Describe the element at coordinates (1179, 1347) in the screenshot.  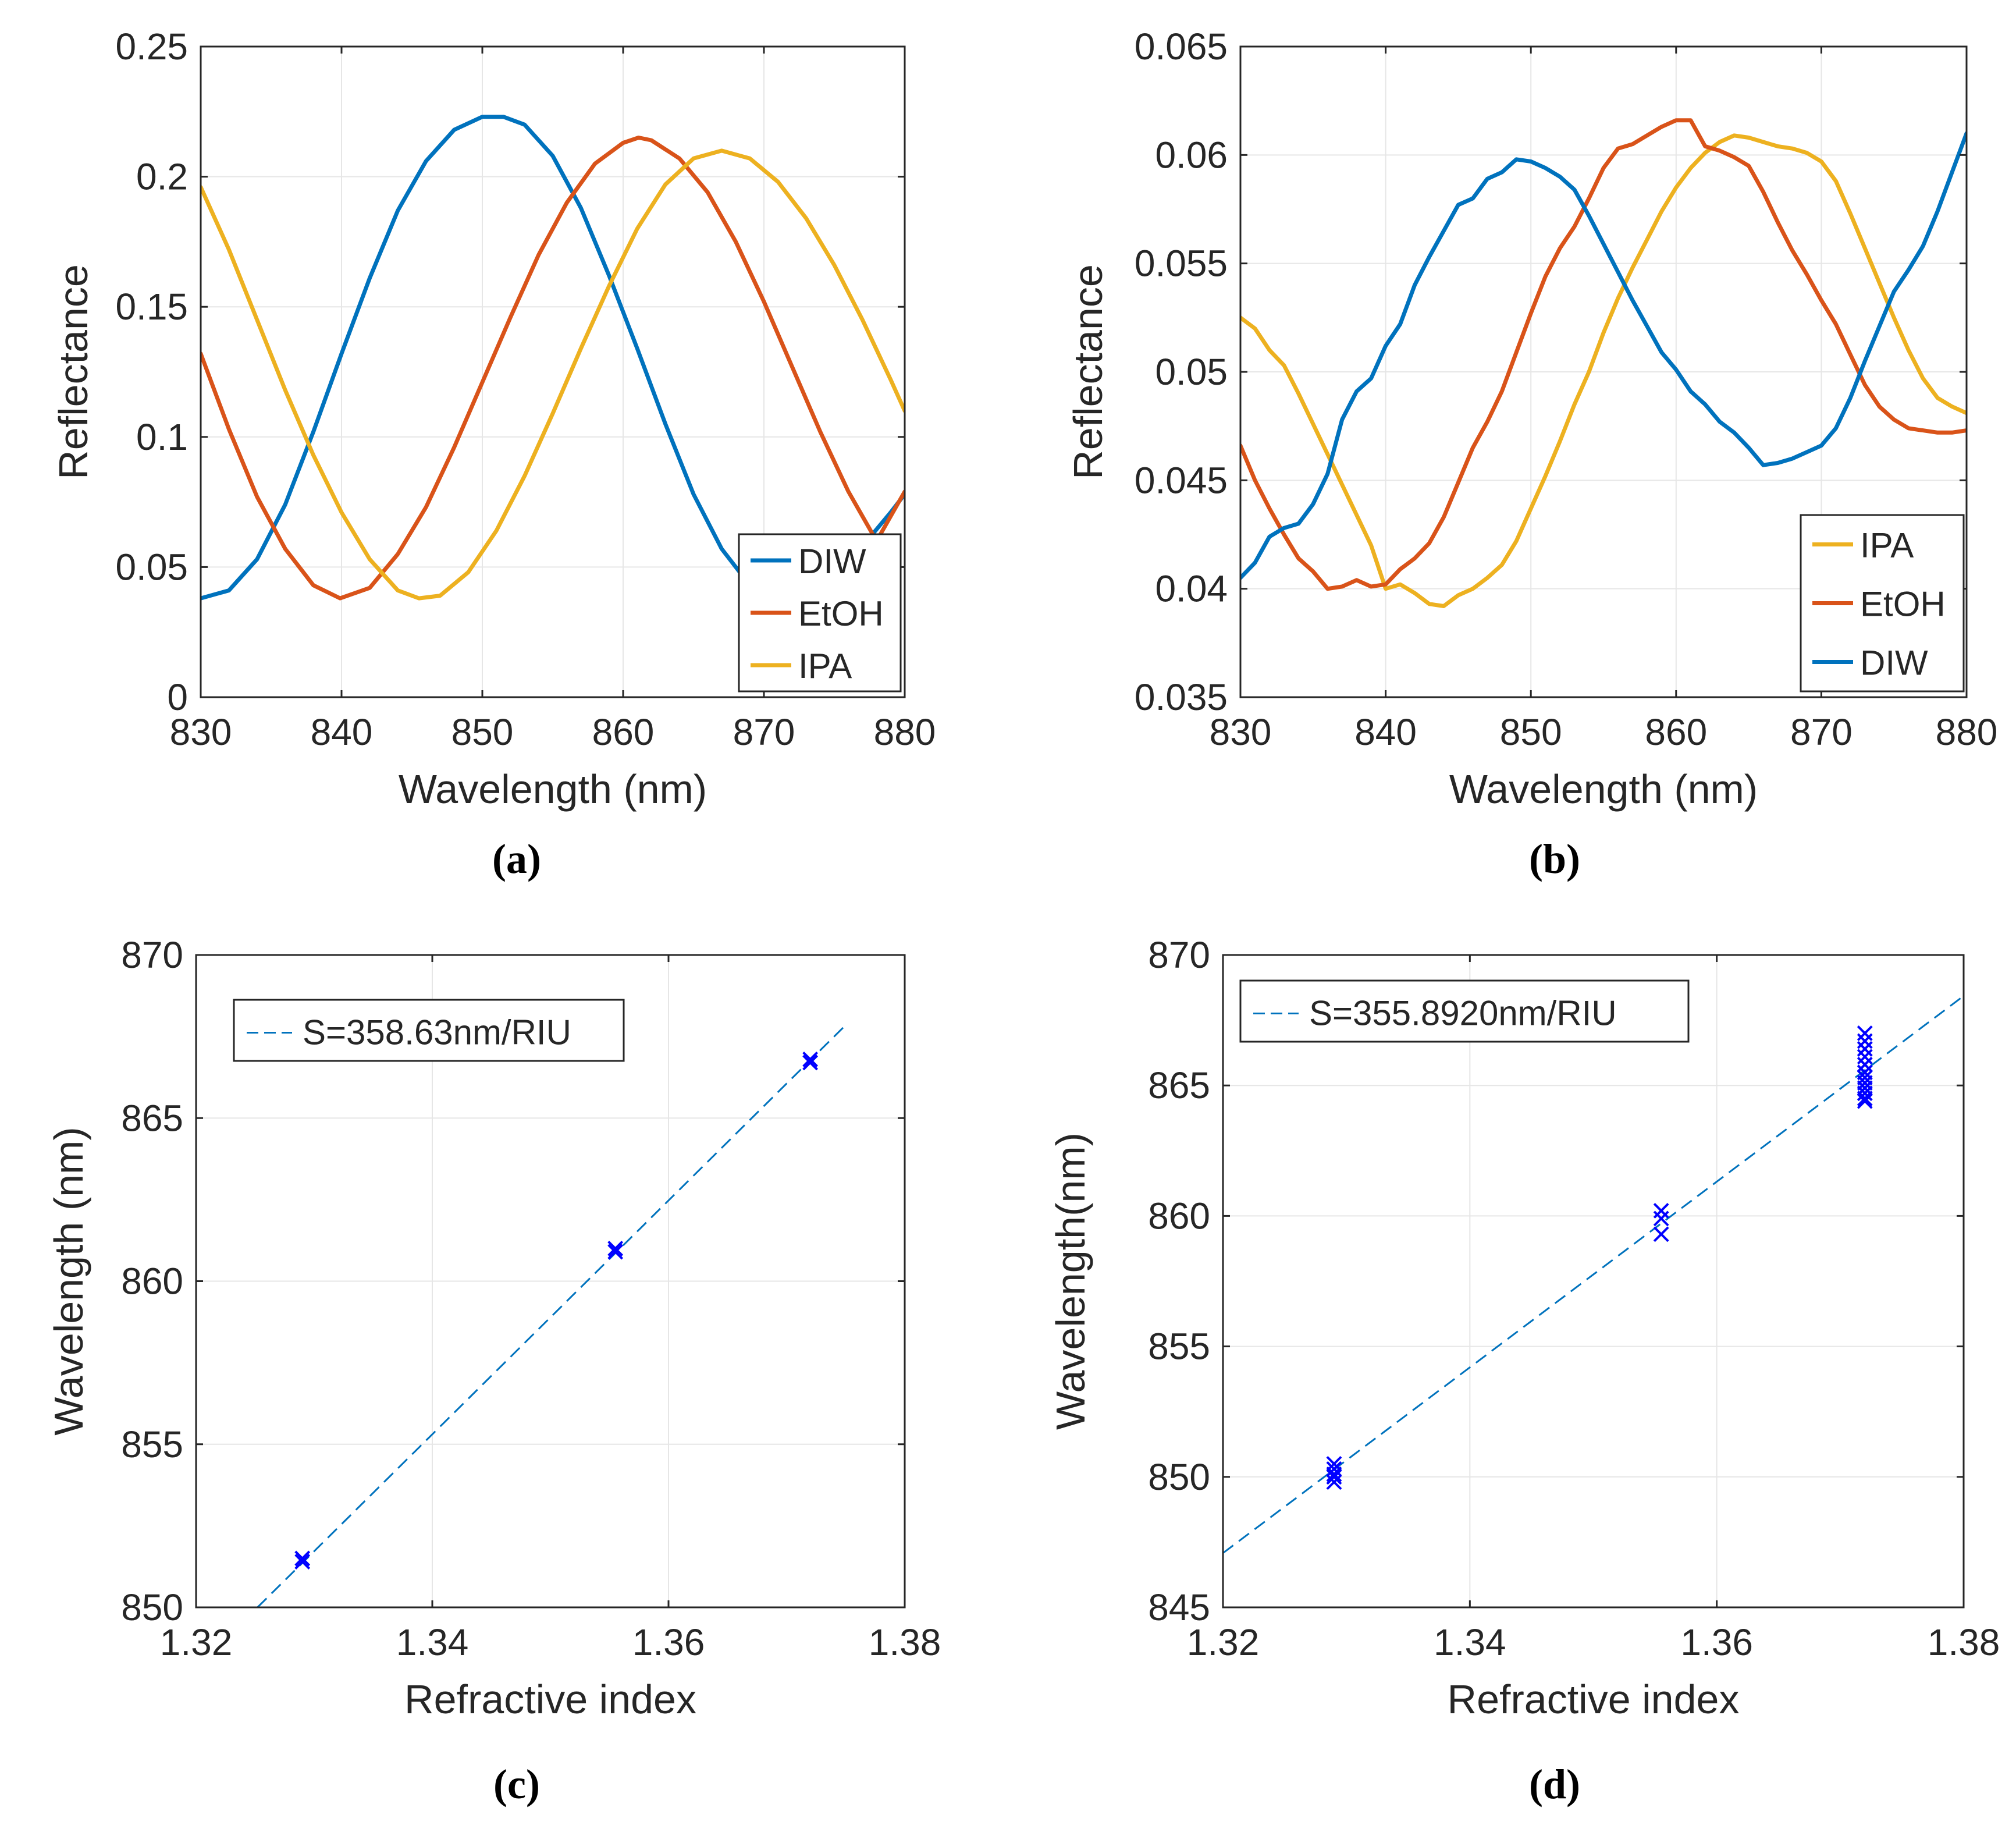
I see `y-tick-label: 855` at that location.